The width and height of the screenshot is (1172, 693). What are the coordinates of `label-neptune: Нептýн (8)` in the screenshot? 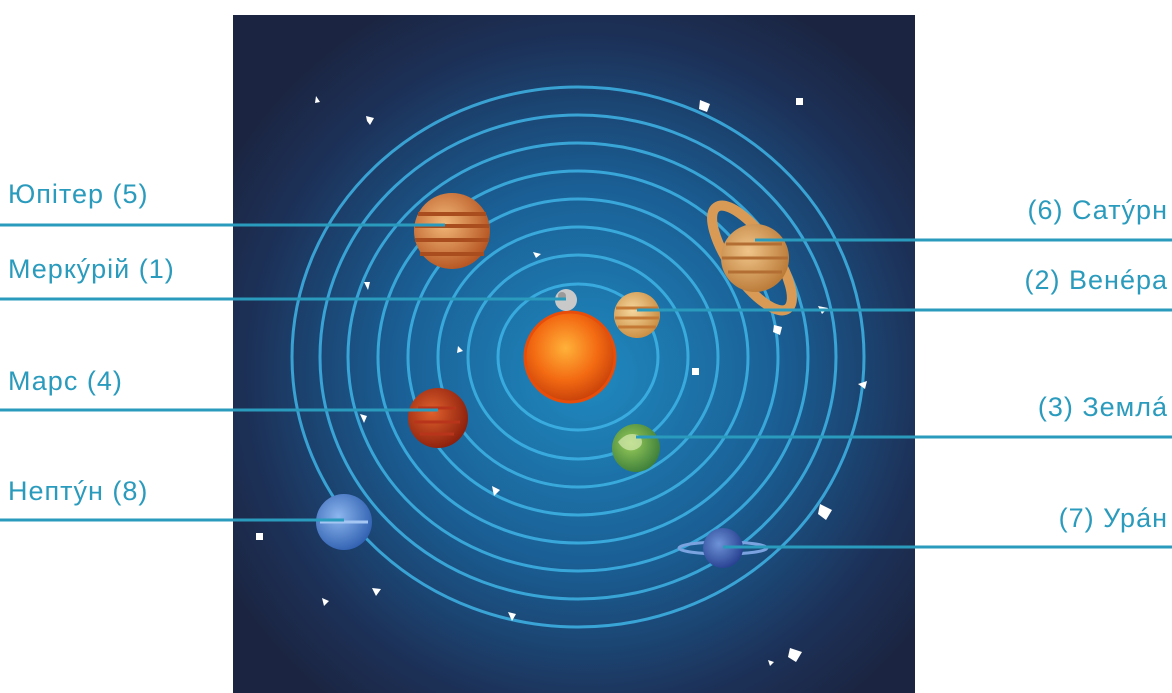 It's located at (78, 491).